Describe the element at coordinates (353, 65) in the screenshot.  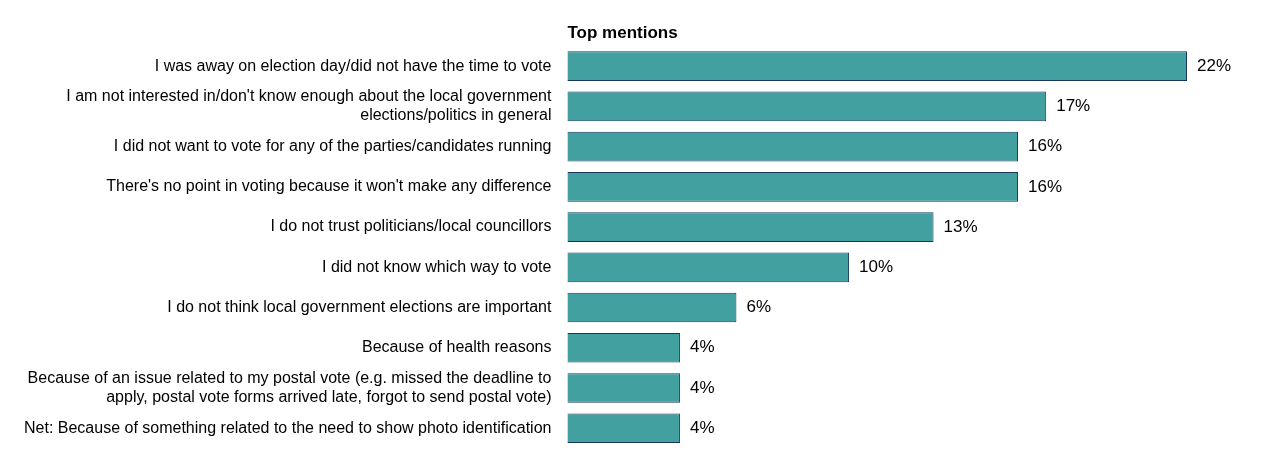
I see `y-tick-label: I was away on election day/did not have the time to vote` at that location.